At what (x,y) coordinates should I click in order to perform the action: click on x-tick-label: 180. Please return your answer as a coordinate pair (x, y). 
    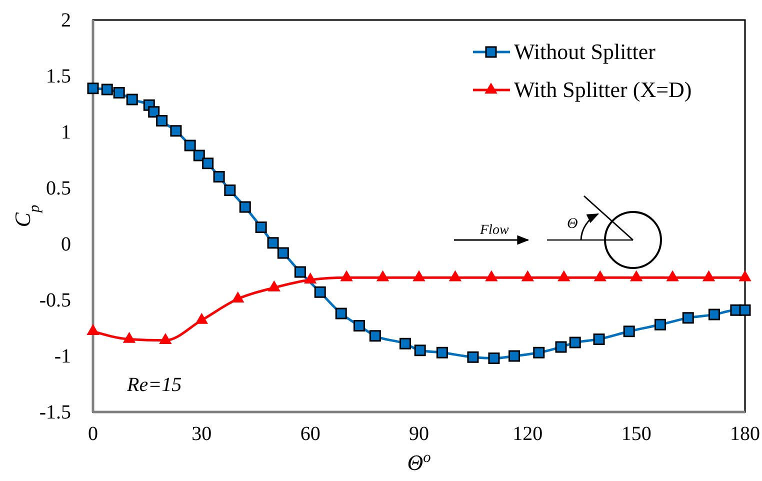
    Looking at the image, I should click on (745, 434).